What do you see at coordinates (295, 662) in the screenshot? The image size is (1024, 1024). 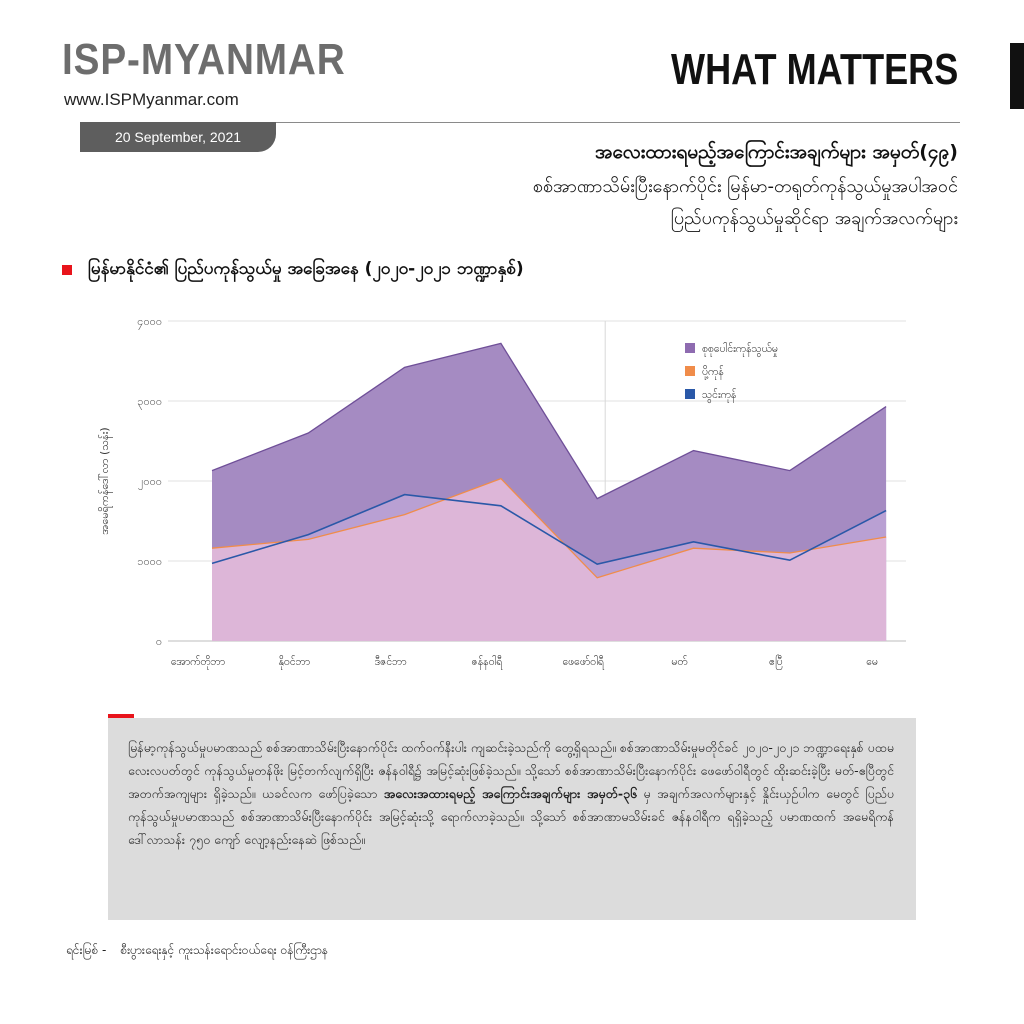 I see `x-tick-label: နိုဝင်ဘာ` at bounding box center [295, 662].